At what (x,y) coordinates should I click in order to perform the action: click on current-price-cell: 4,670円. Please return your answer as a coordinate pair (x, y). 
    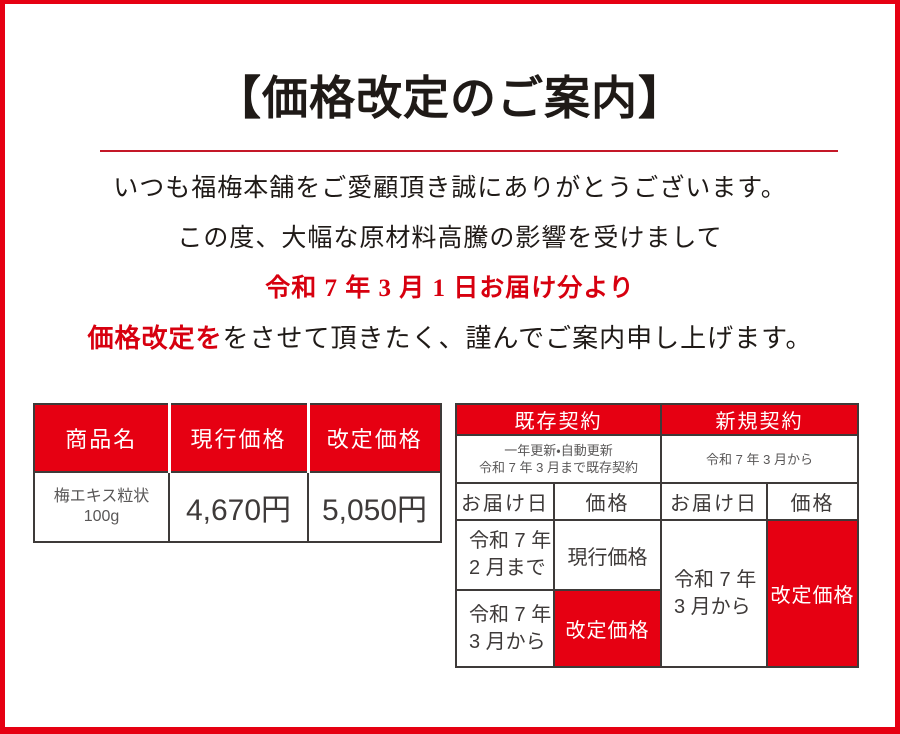
    Looking at the image, I should click on (238, 507).